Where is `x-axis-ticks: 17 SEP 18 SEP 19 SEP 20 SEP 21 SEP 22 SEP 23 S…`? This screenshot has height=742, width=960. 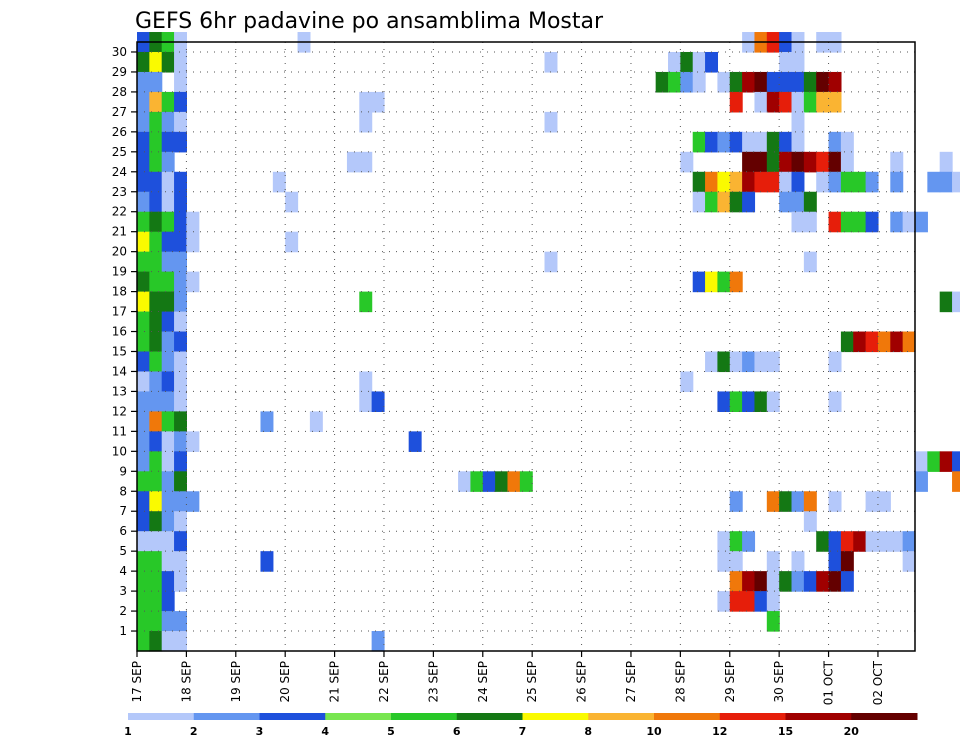
x-axis-ticks: 17 SEP 18 SEP 19 SEP 20 SEP 21 SEP 22 SEP 23 S… is located at coordinates (507, 678).